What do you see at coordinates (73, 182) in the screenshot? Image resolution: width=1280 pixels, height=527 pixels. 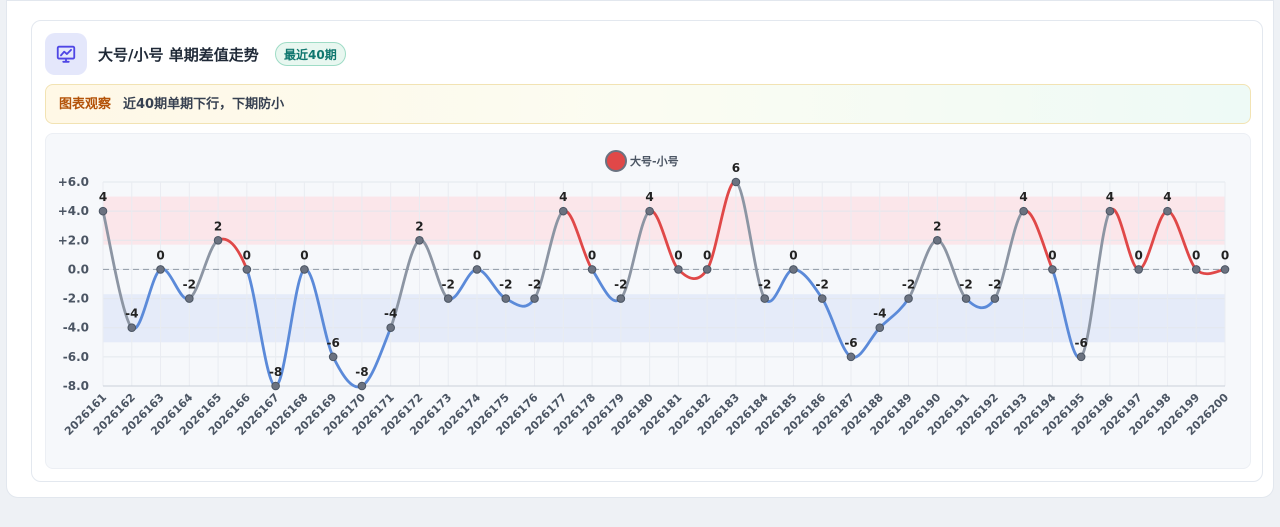 I see `y-tick-label: +6.0` at bounding box center [73, 182].